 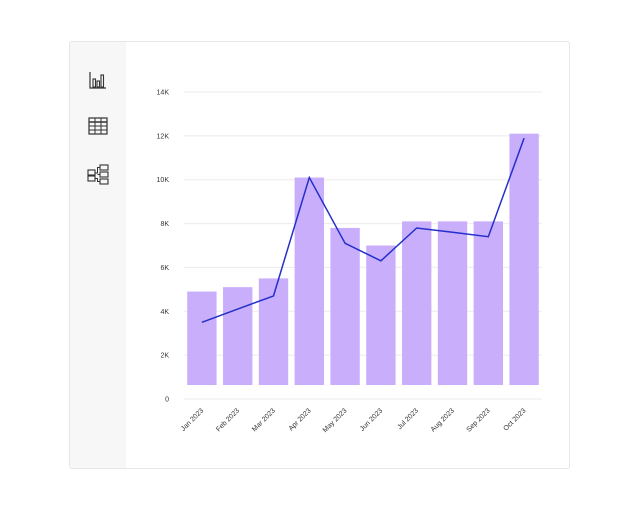 What do you see at coordinates (164, 268) in the screenshot?
I see `y-tick-label: 6K` at bounding box center [164, 268].